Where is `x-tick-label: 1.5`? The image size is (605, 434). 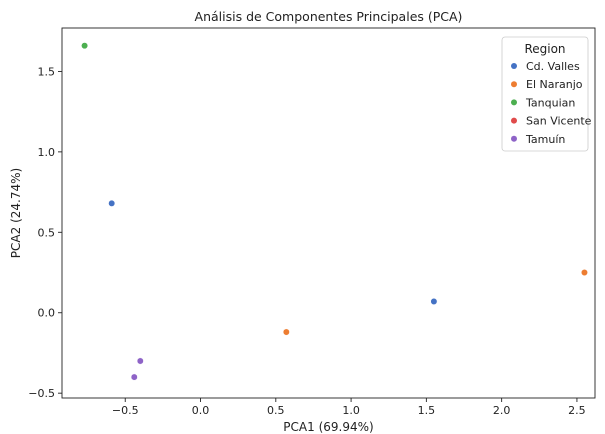 x-tick-label: 1.5 is located at coordinates (427, 410).